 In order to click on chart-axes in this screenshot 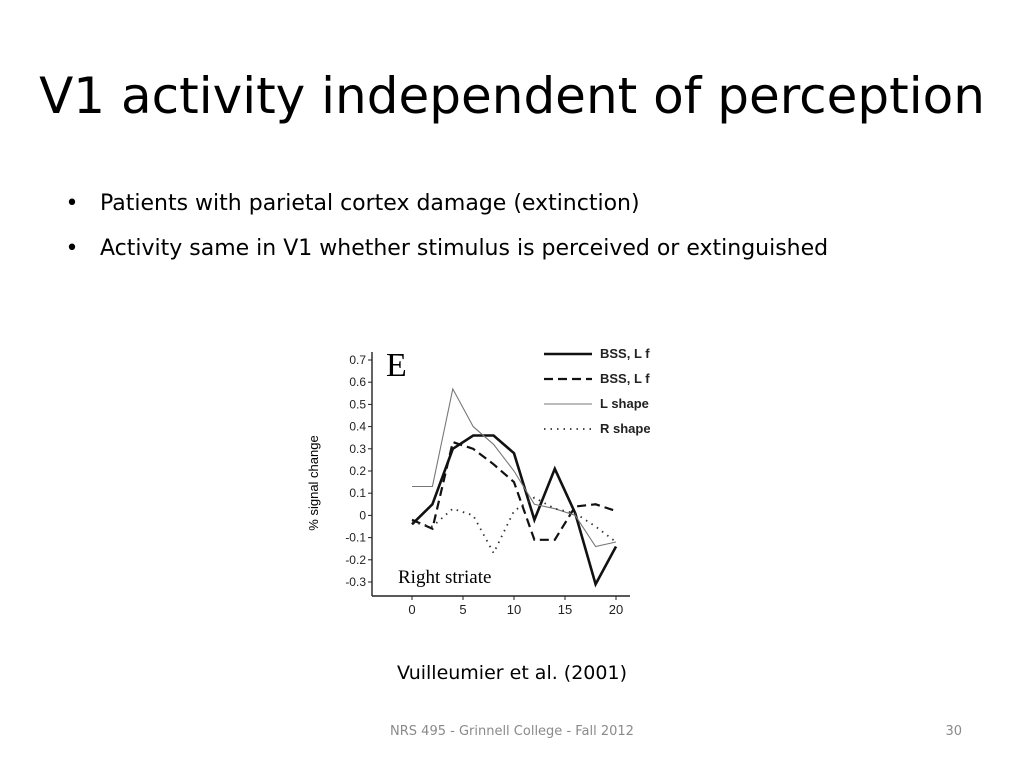, I will do `click(500, 474)`.